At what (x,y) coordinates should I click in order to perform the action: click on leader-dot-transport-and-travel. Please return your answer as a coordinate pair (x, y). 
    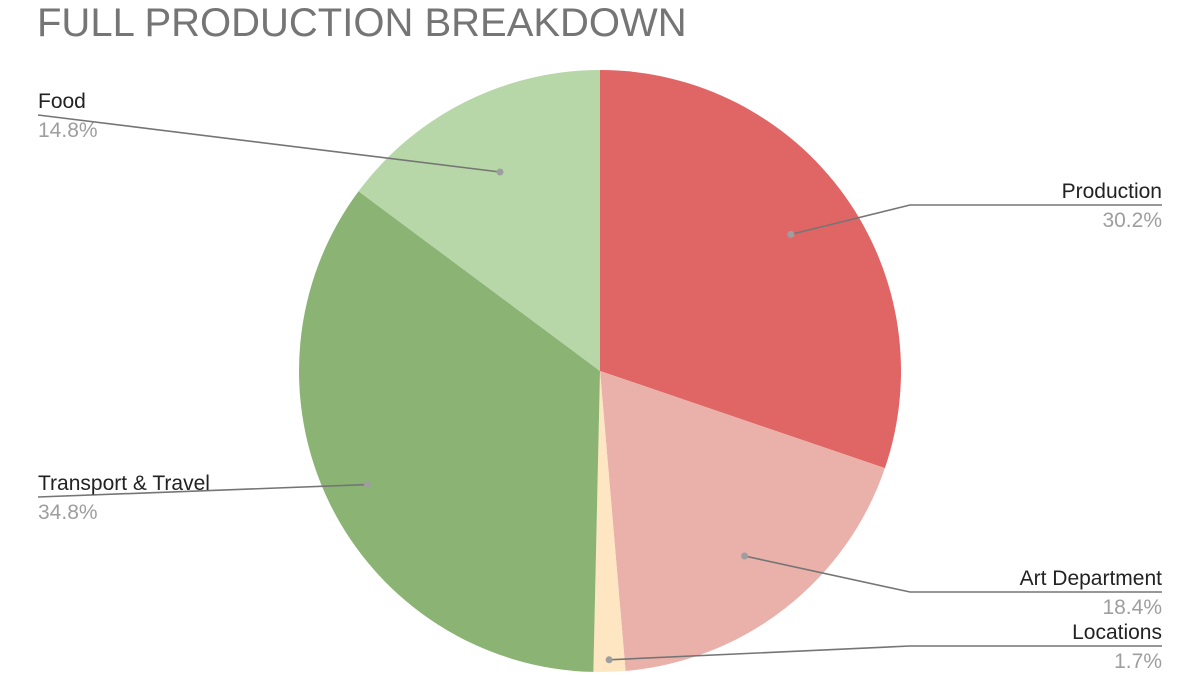
    Looking at the image, I should click on (367, 485).